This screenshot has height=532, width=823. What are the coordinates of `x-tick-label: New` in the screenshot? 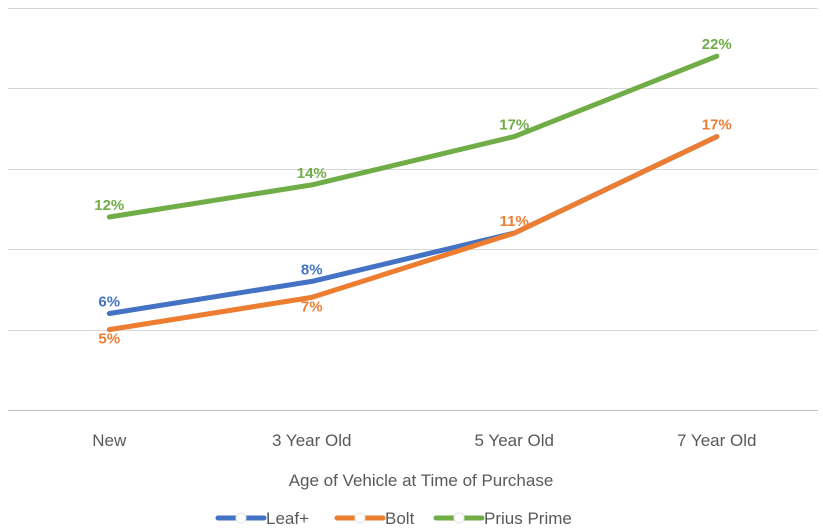 It's located at (109, 440).